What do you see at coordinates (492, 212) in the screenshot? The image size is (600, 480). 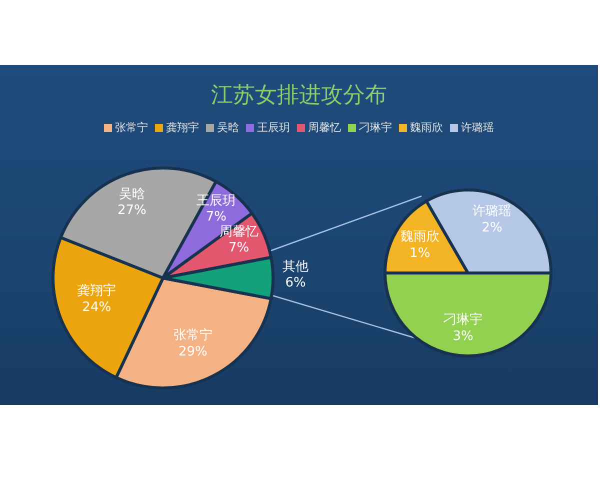 I see `slice-label: 许璐瑶` at bounding box center [492, 212].